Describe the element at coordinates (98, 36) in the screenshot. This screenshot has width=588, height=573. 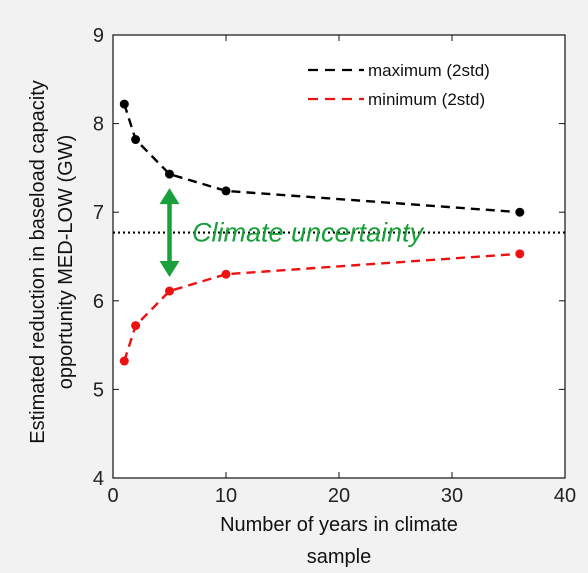
I see `y-tick-label: 9` at that location.